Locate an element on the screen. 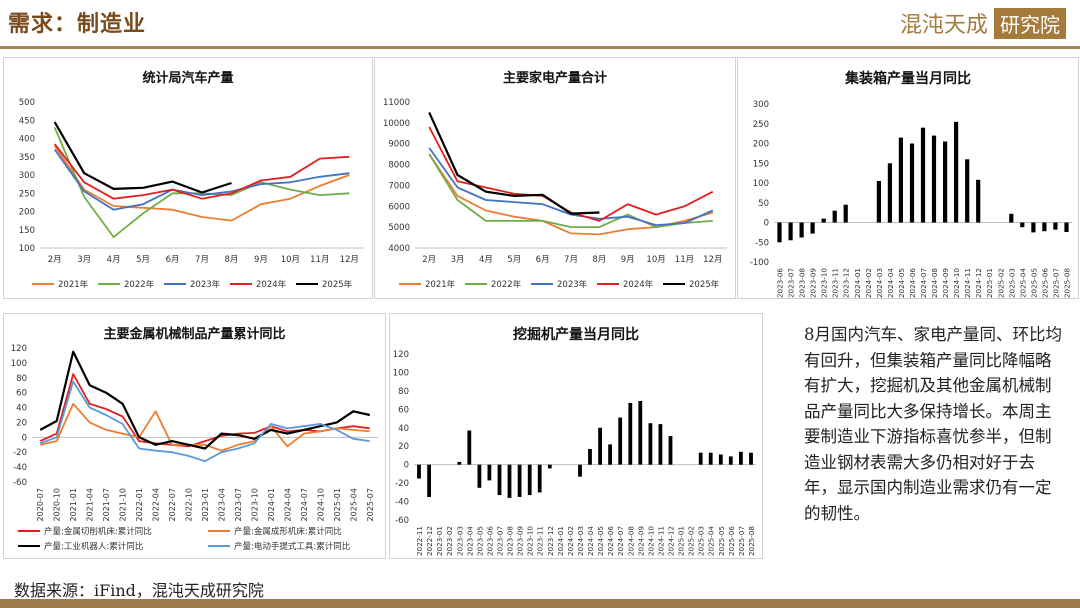 This screenshot has width=1080, height=608. x-tick-label: 2022-07 is located at coordinates (172, 504).